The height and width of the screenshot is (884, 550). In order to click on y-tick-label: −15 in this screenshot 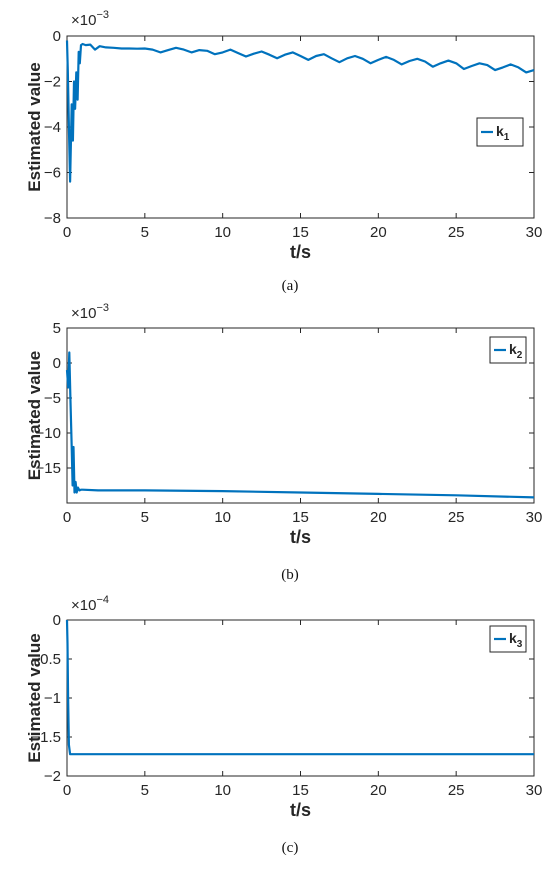, I will do `click(48, 468)`.